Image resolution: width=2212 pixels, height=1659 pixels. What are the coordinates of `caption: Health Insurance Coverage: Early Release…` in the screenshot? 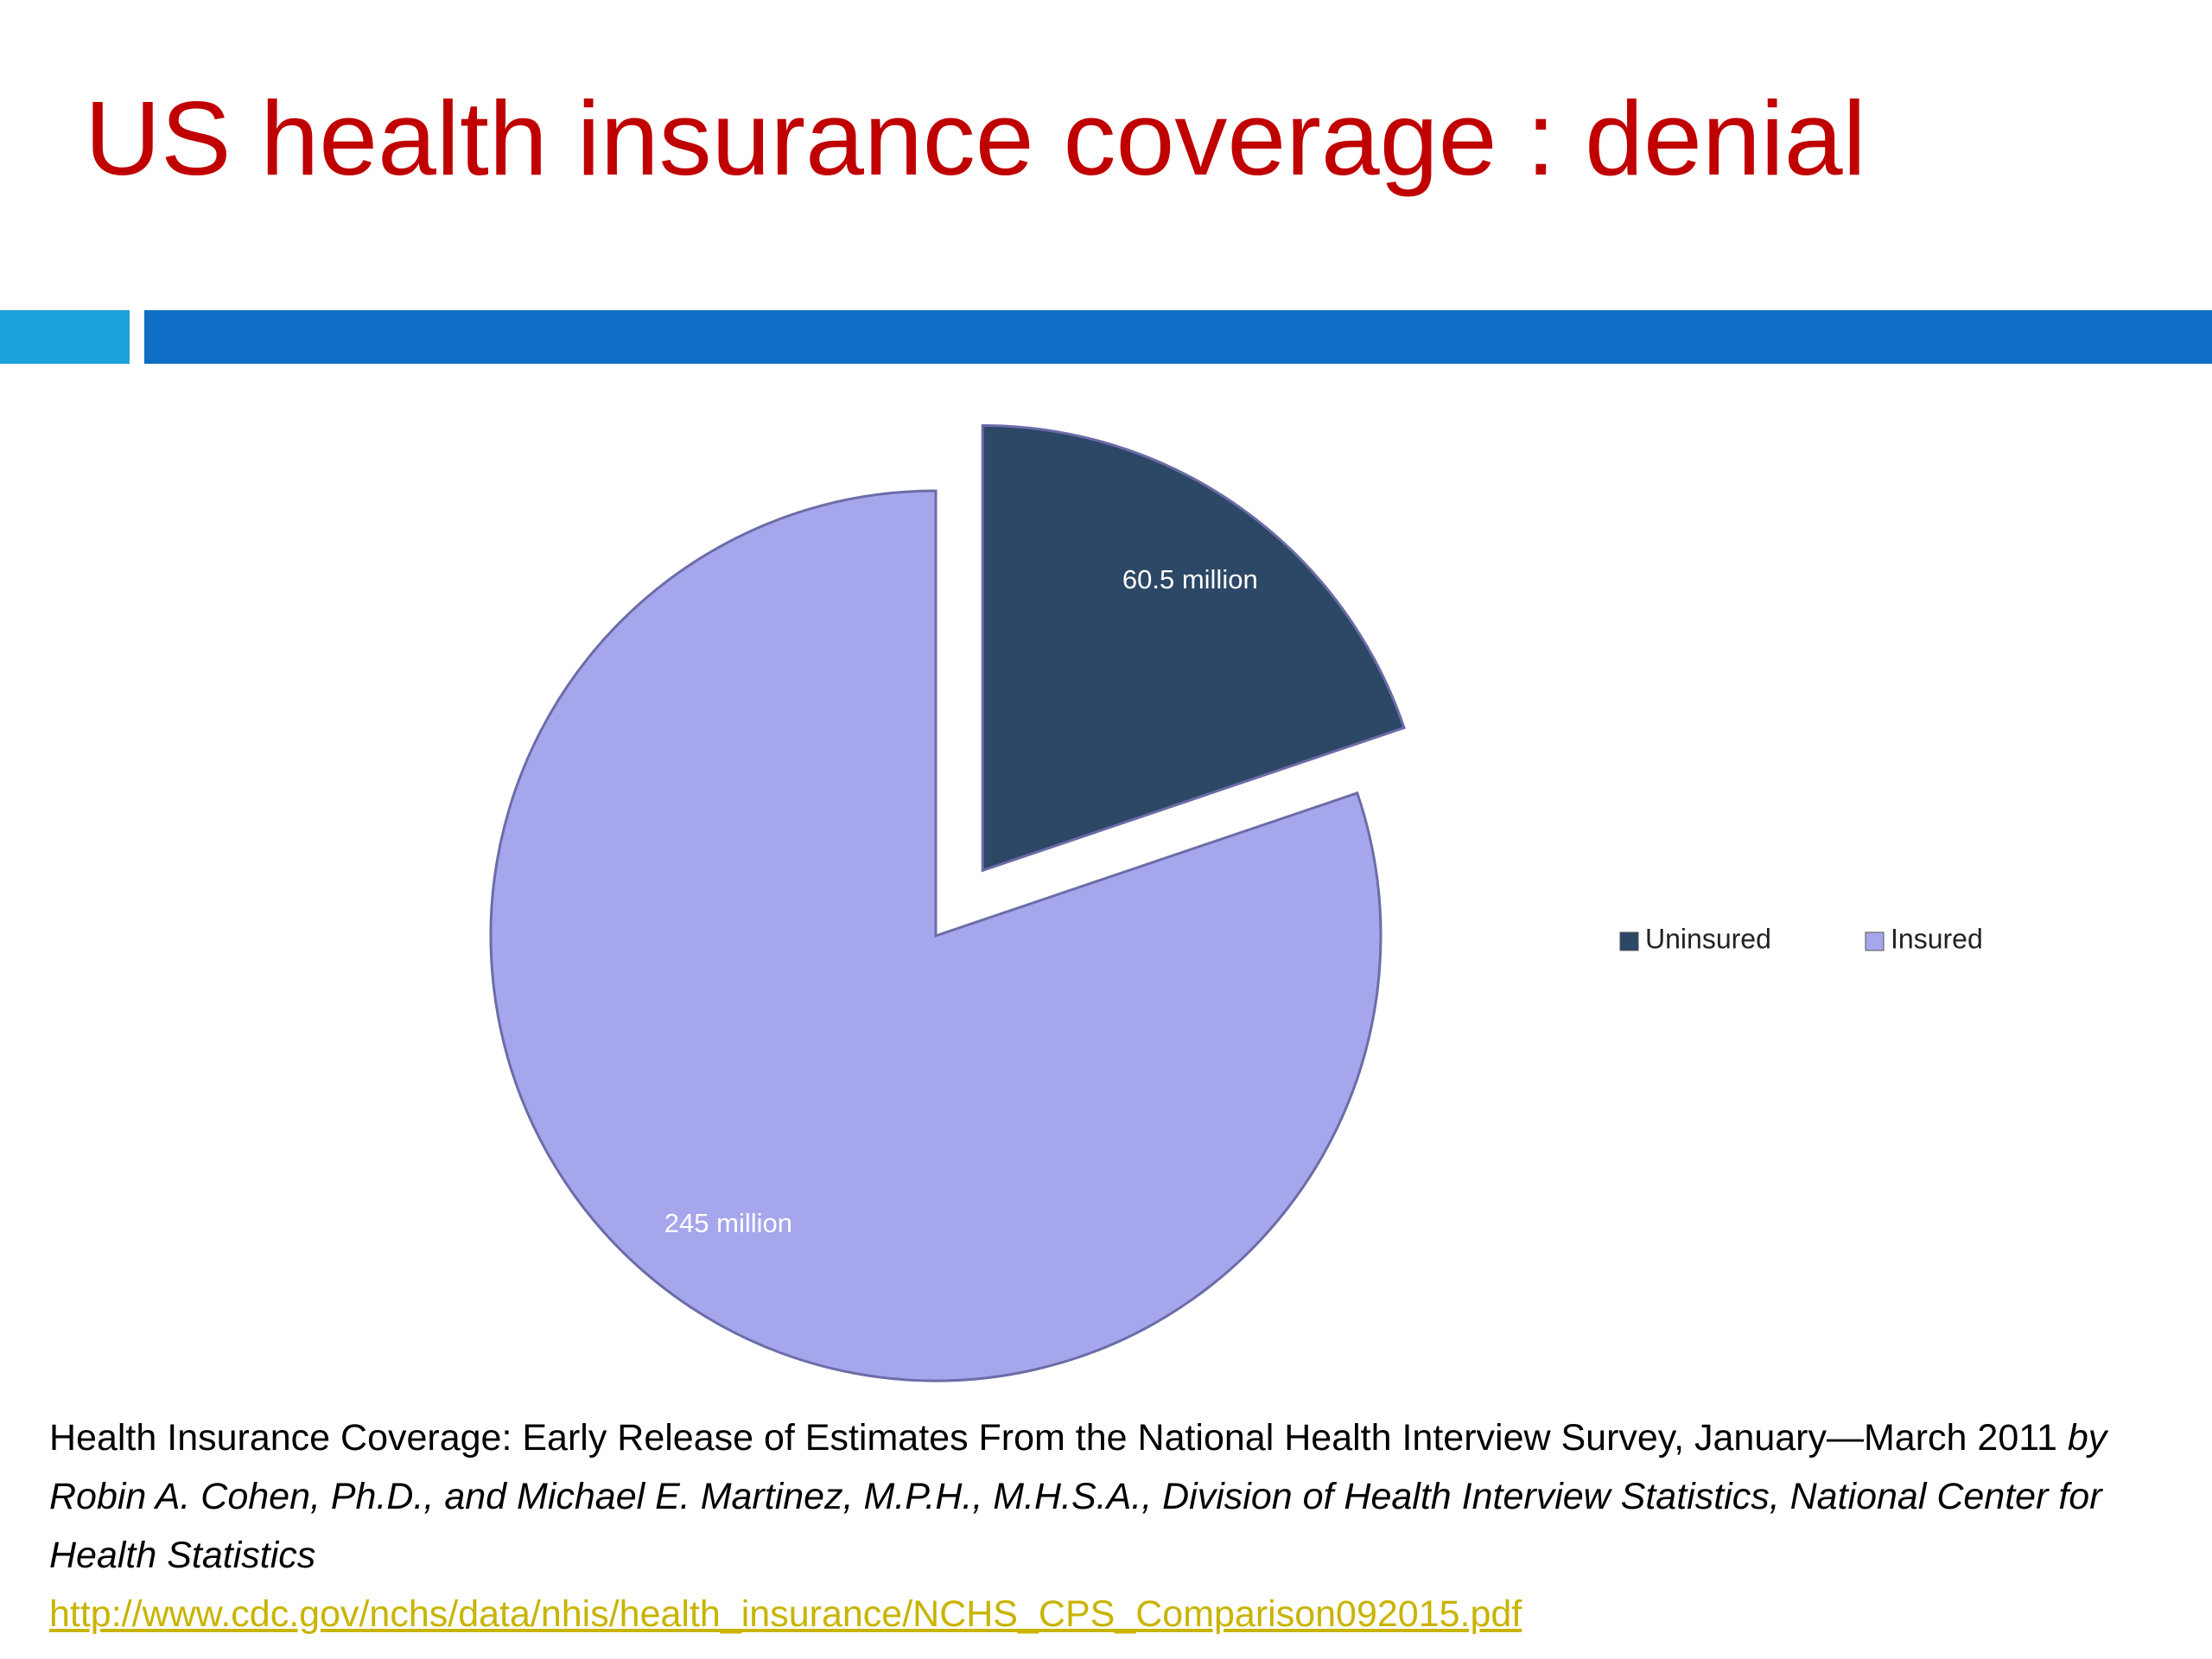 It's located at (1103, 1525).